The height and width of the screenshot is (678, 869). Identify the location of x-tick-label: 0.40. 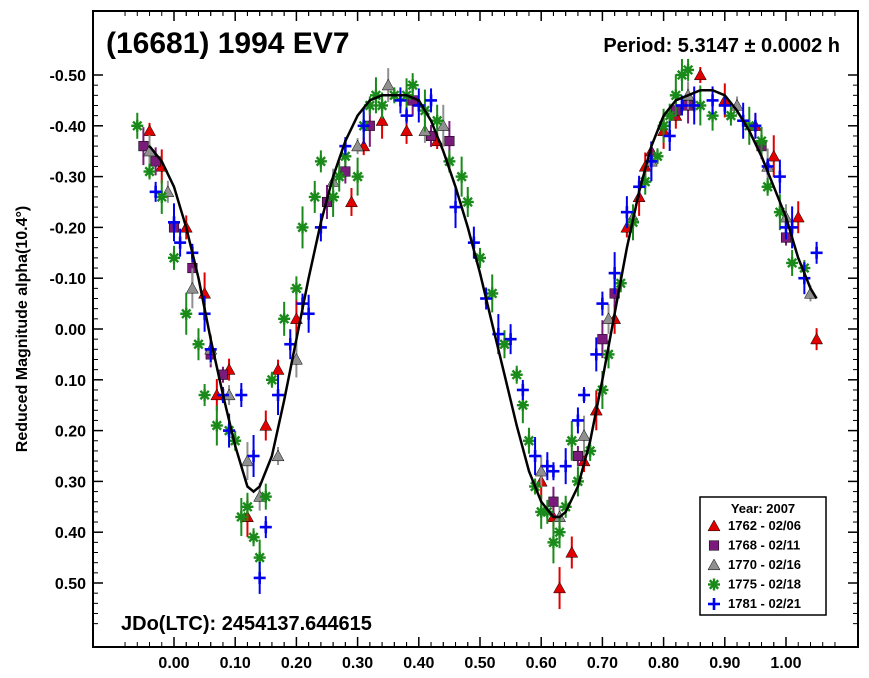
(418, 663).